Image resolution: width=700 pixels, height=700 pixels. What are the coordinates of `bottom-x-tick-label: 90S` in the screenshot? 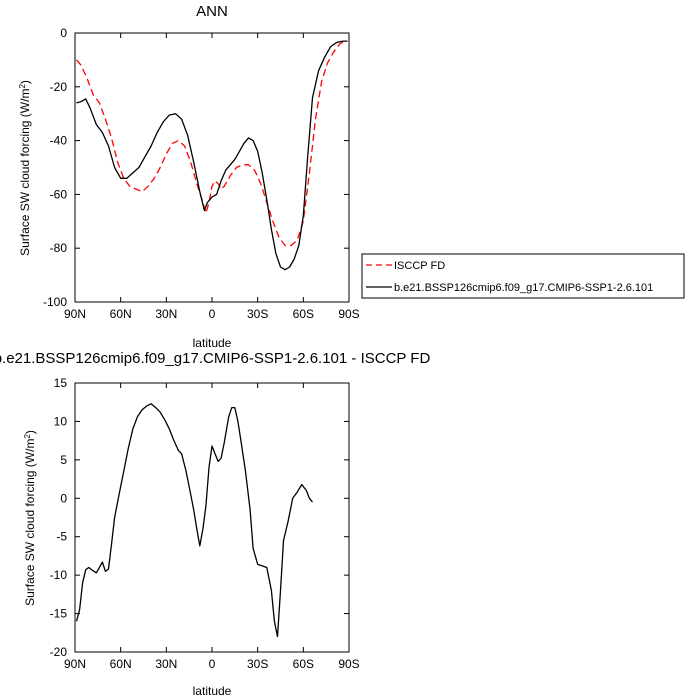 It's located at (348, 664).